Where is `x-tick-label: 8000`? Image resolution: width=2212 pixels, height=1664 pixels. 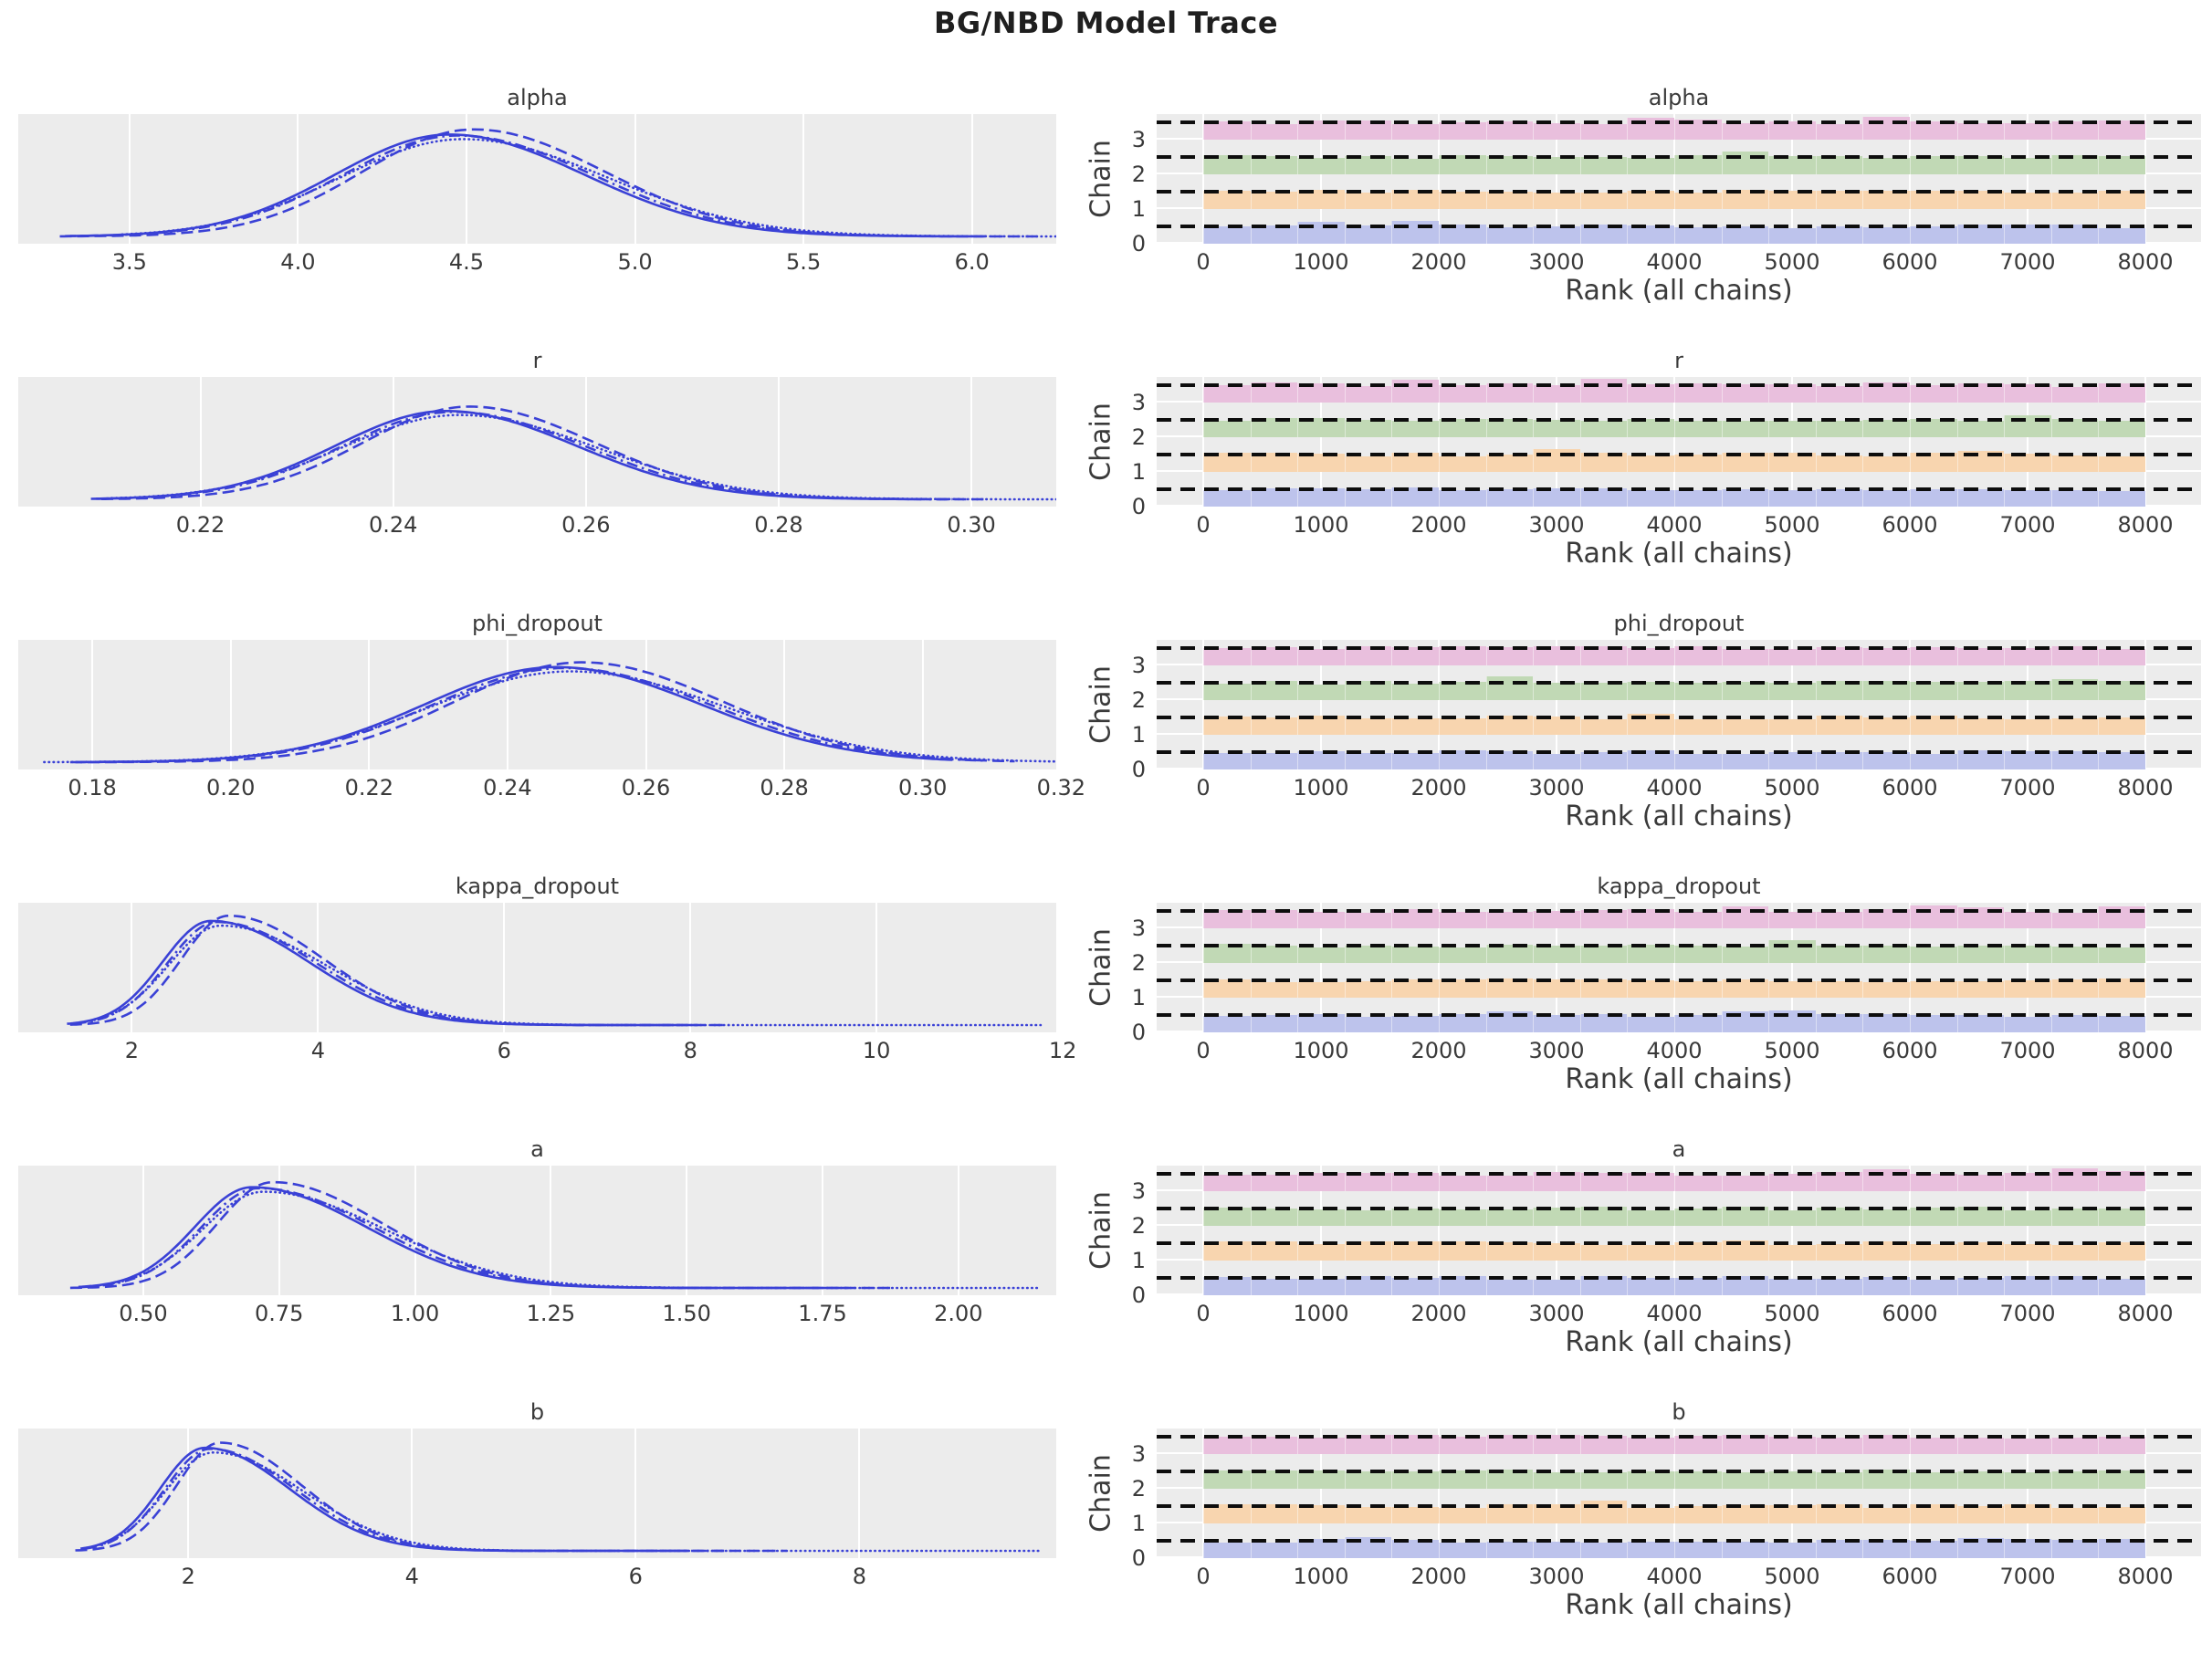 x-tick-label: 8000 is located at coordinates (2145, 525).